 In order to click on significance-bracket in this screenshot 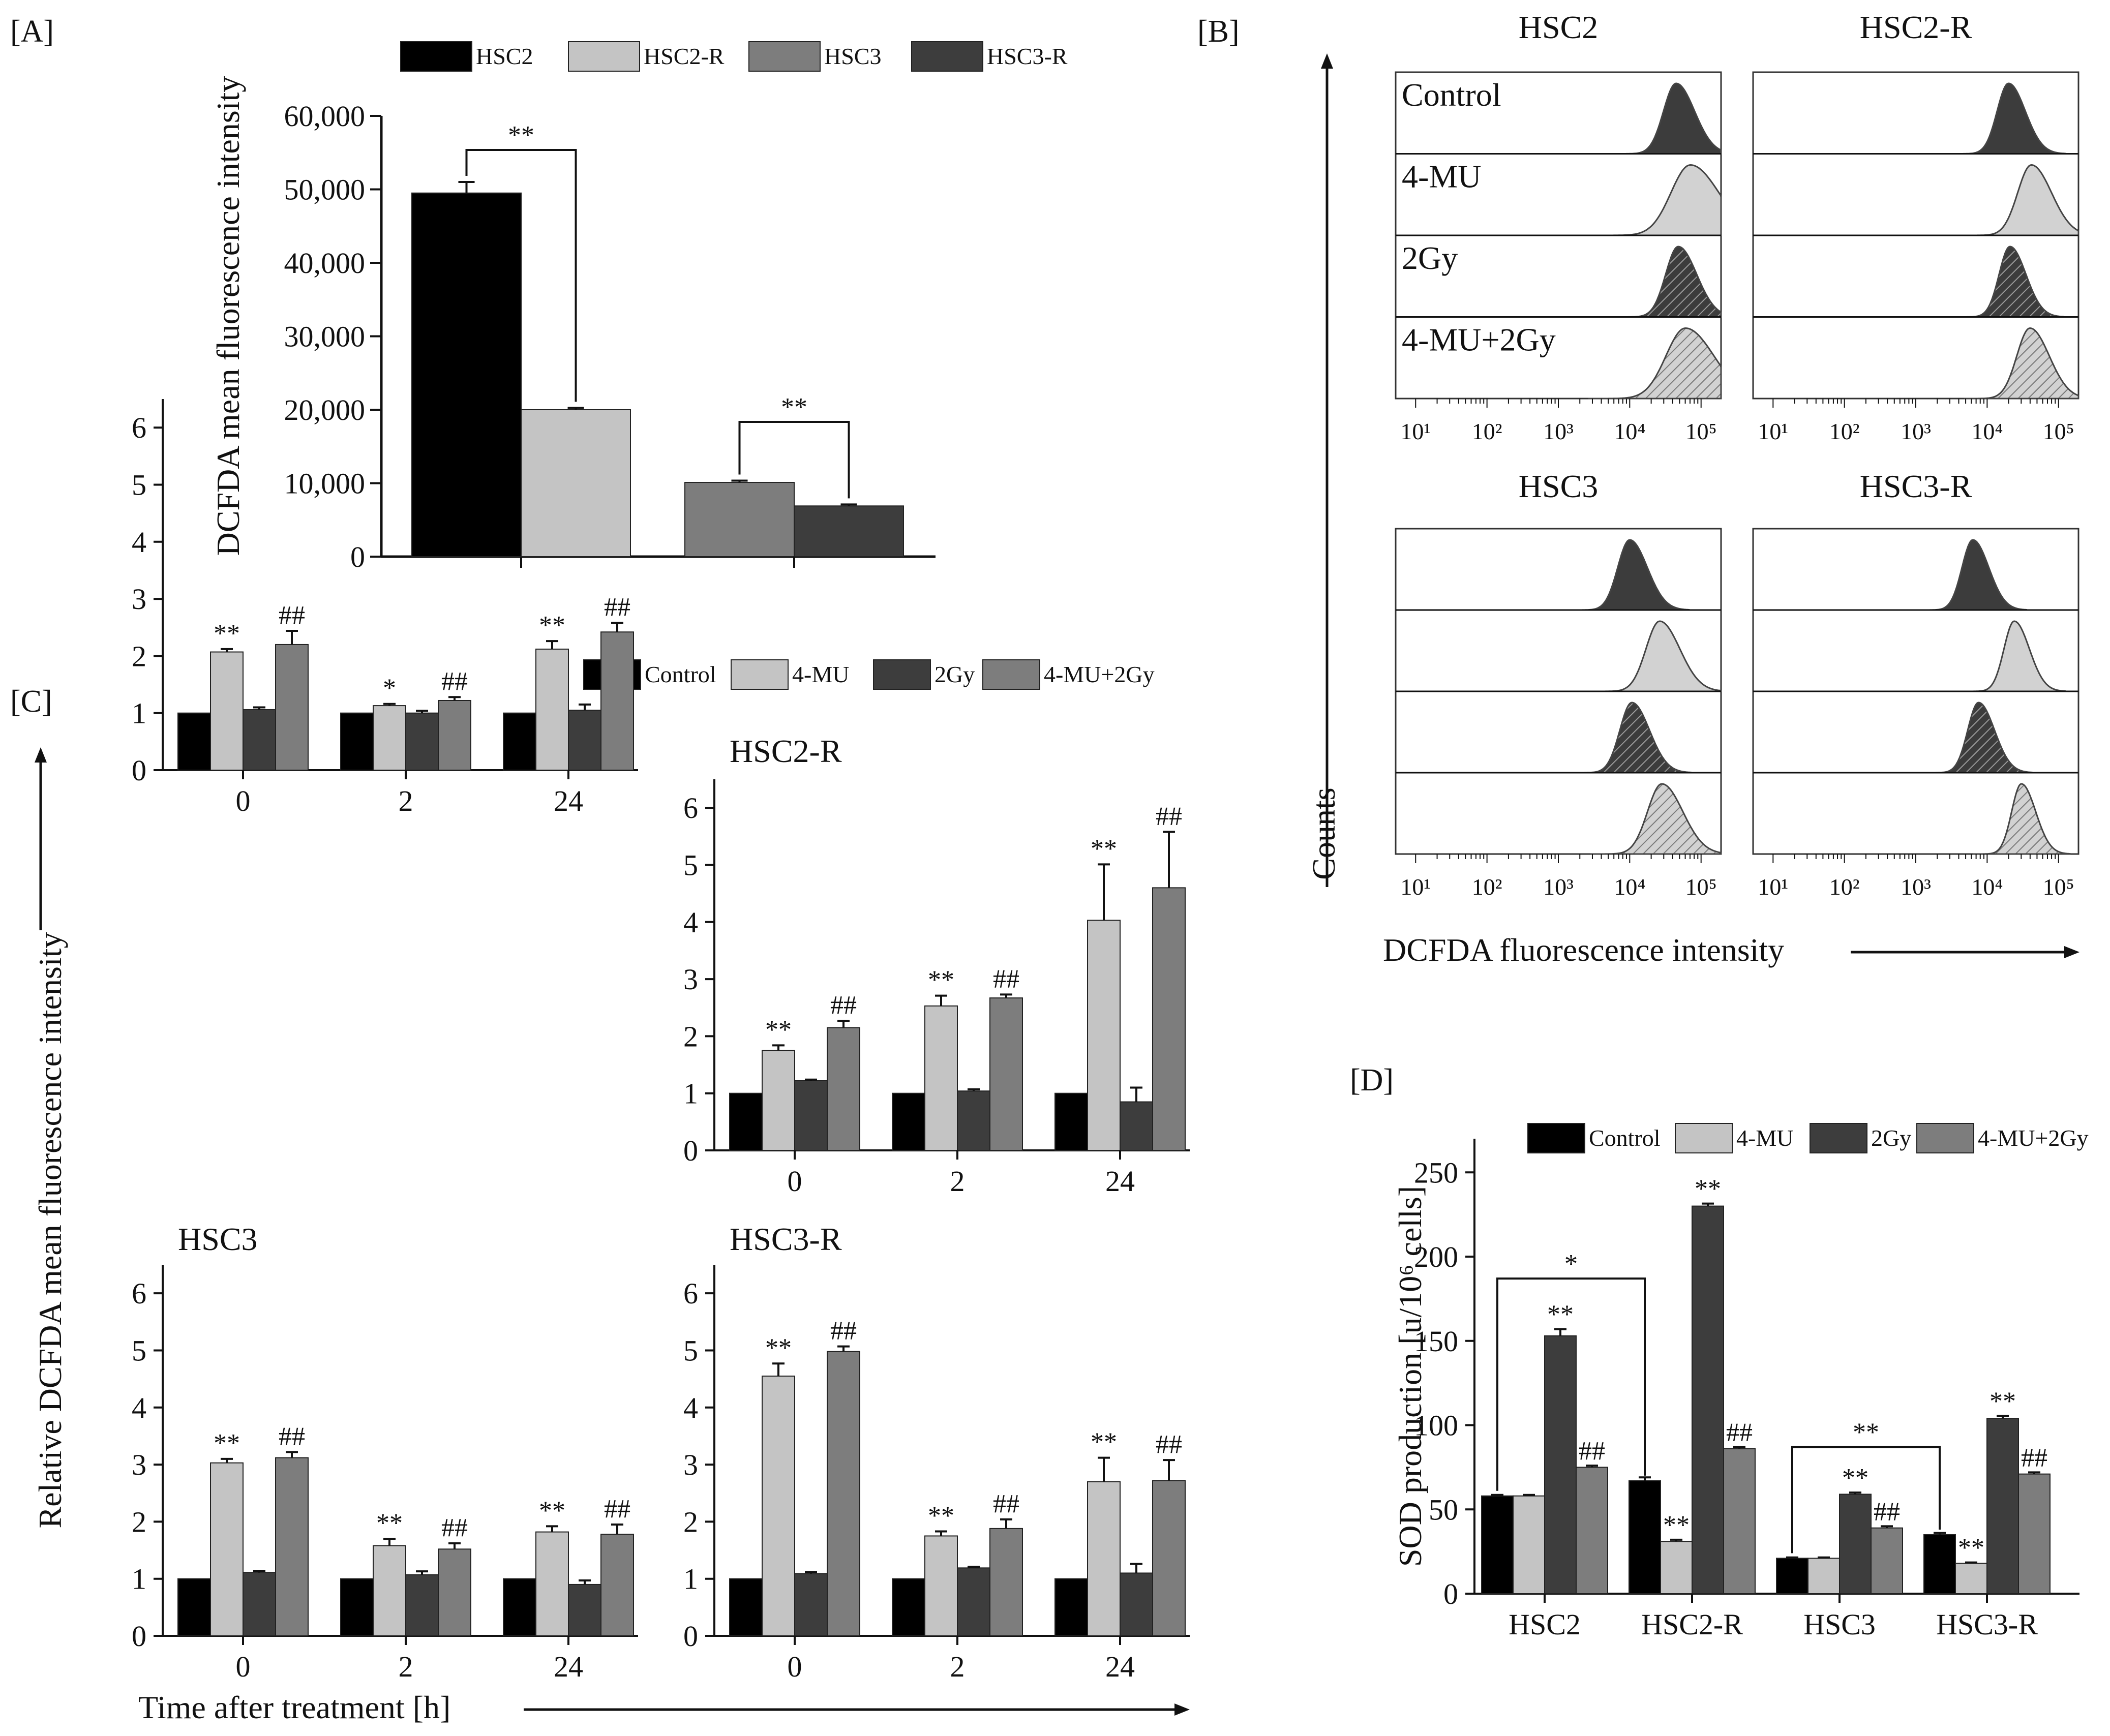, I will do `click(521, 275)`.